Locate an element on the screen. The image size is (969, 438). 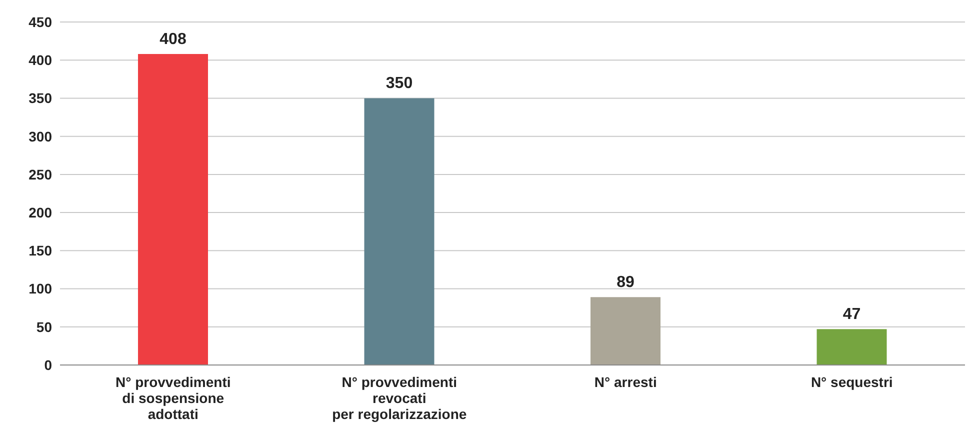
data-label: 47 is located at coordinates (851, 315).